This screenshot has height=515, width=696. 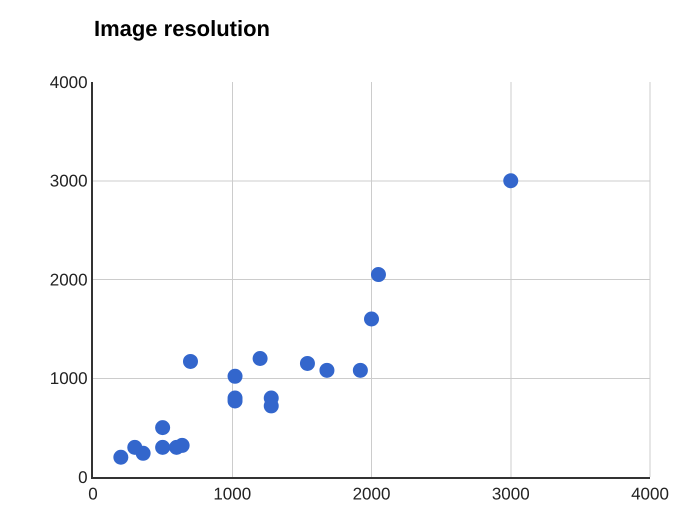 What do you see at coordinates (650, 494) in the screenshot?
I see `x-tick-label: 4000` at bounding box center [650, 494].